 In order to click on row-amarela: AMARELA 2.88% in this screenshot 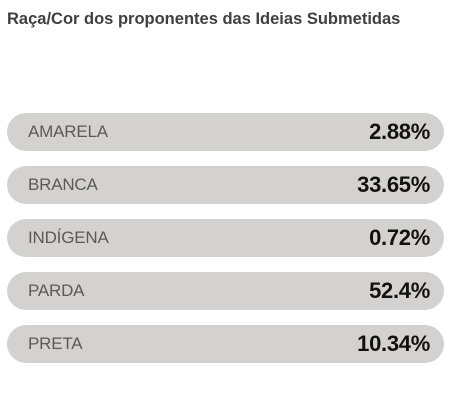, I will do `click(225, 132)`.